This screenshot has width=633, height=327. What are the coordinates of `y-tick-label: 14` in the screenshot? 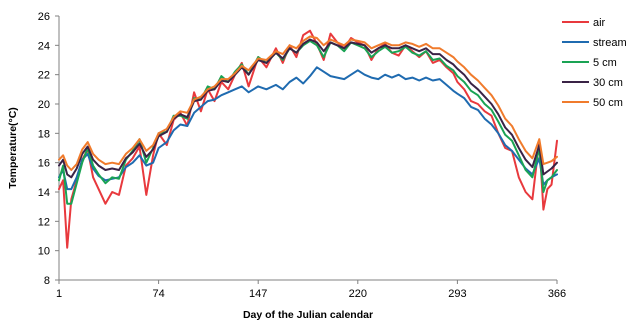 It's located at (44, 193).